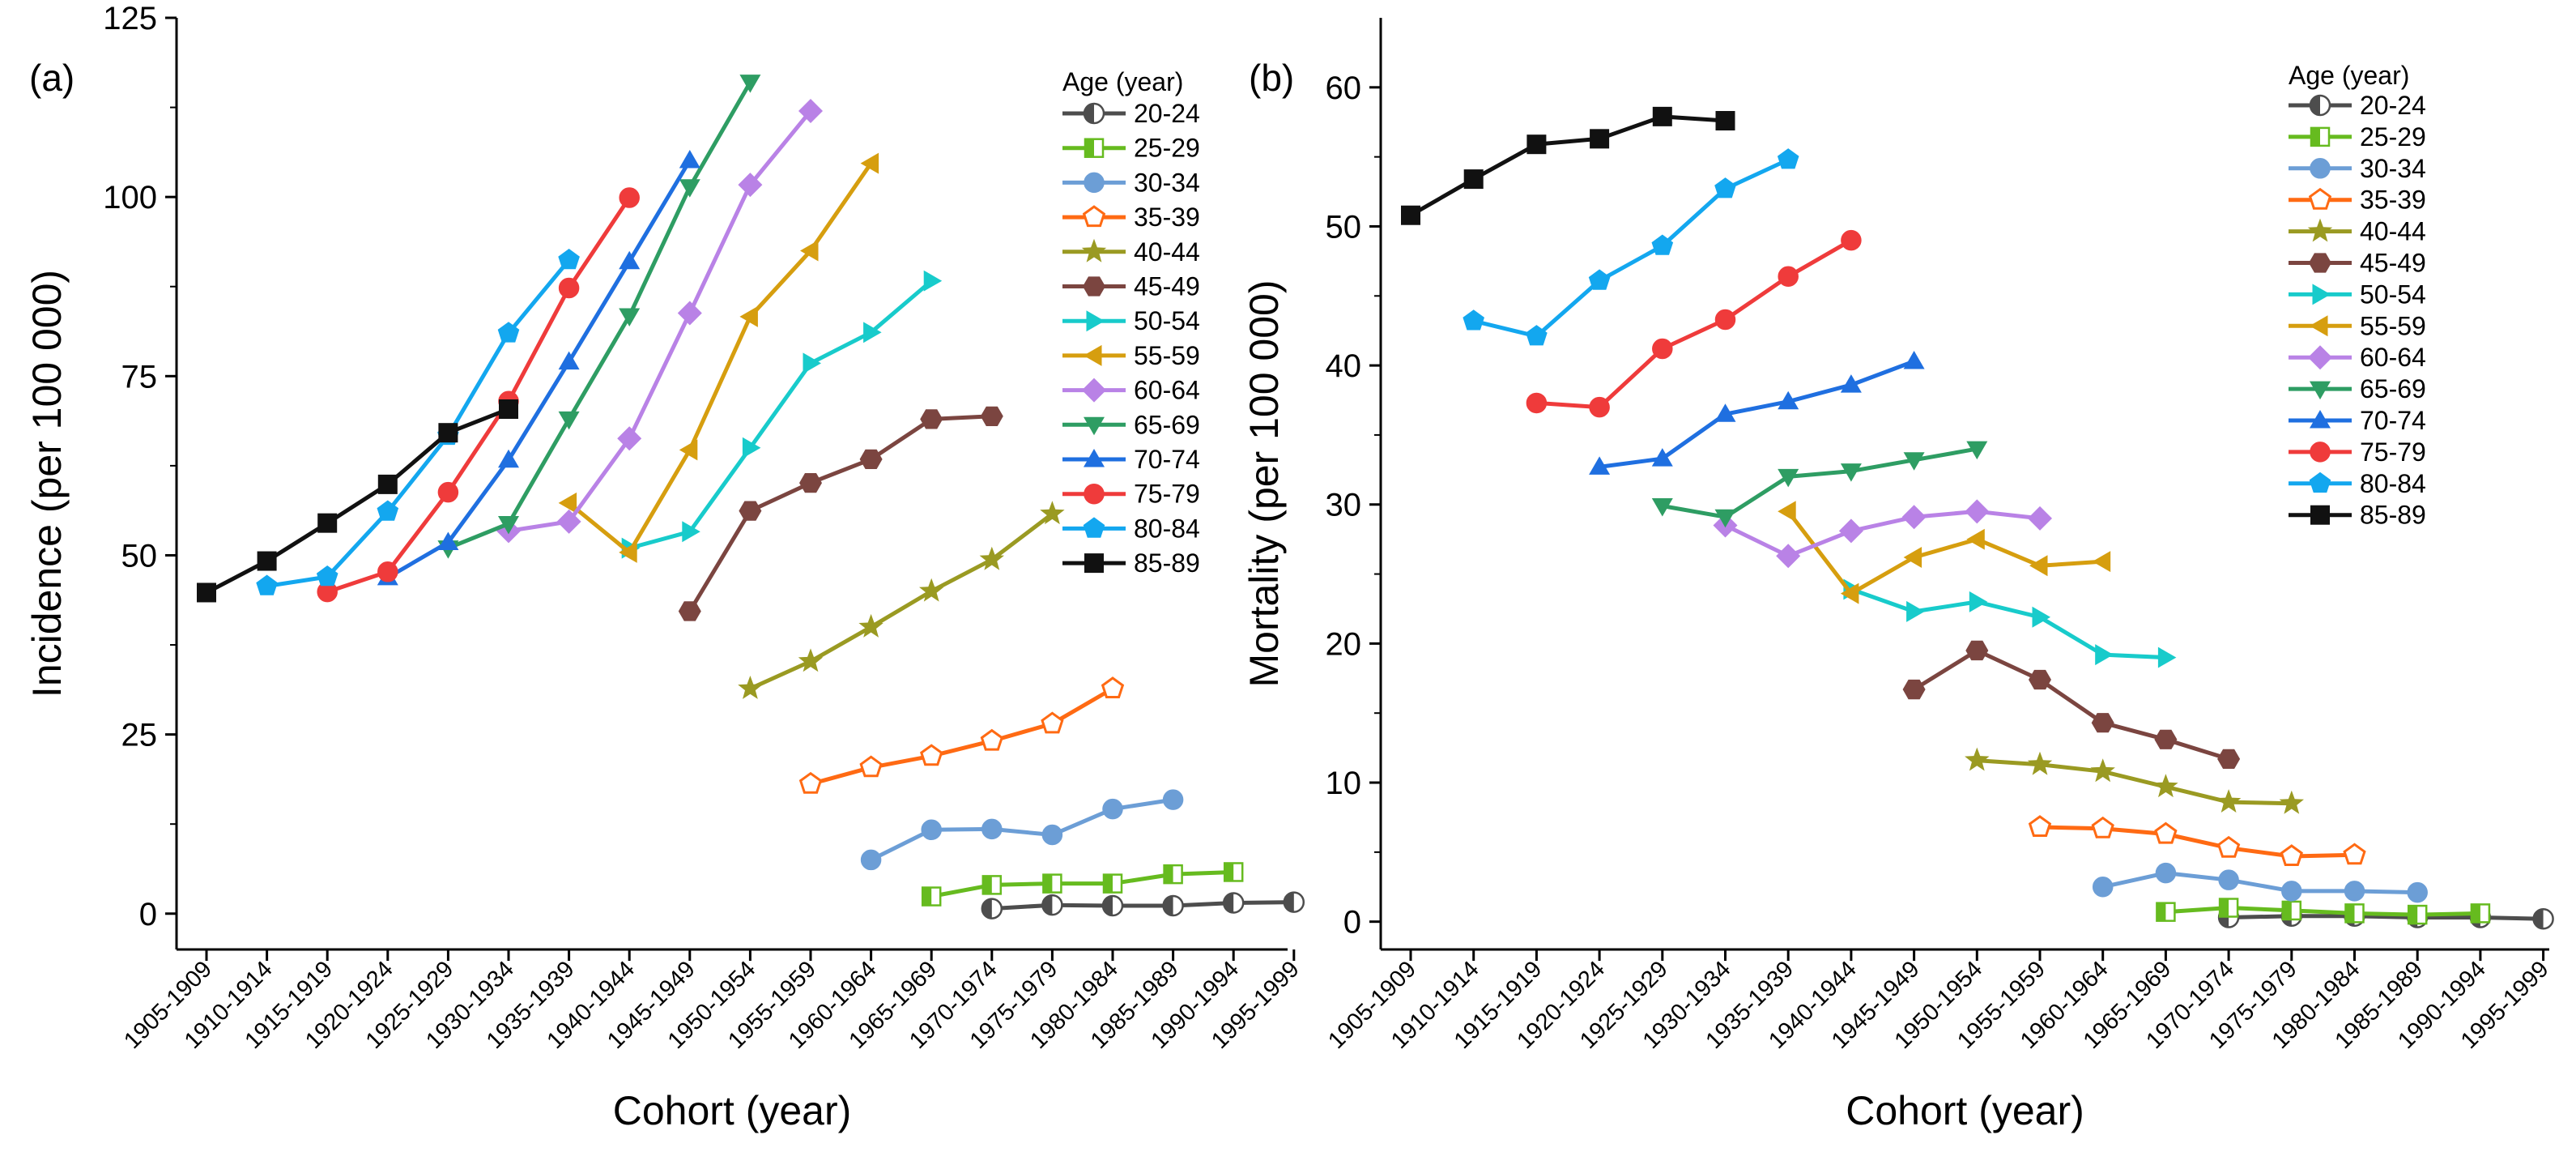  What do you see at coordinates (1131, 424) in the screenshot?
I see `legend-item: 65-69` at bounding box center [1131, 424].